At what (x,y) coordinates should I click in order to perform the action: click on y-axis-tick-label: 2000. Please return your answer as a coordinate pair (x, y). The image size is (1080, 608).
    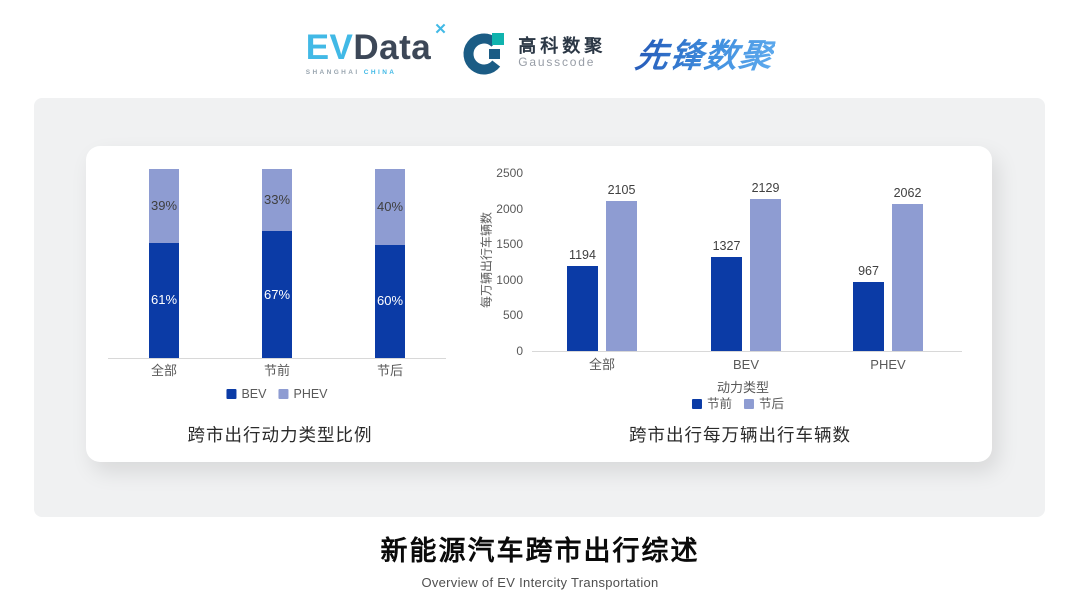
    Looking at the image, I should click on (509, 208).